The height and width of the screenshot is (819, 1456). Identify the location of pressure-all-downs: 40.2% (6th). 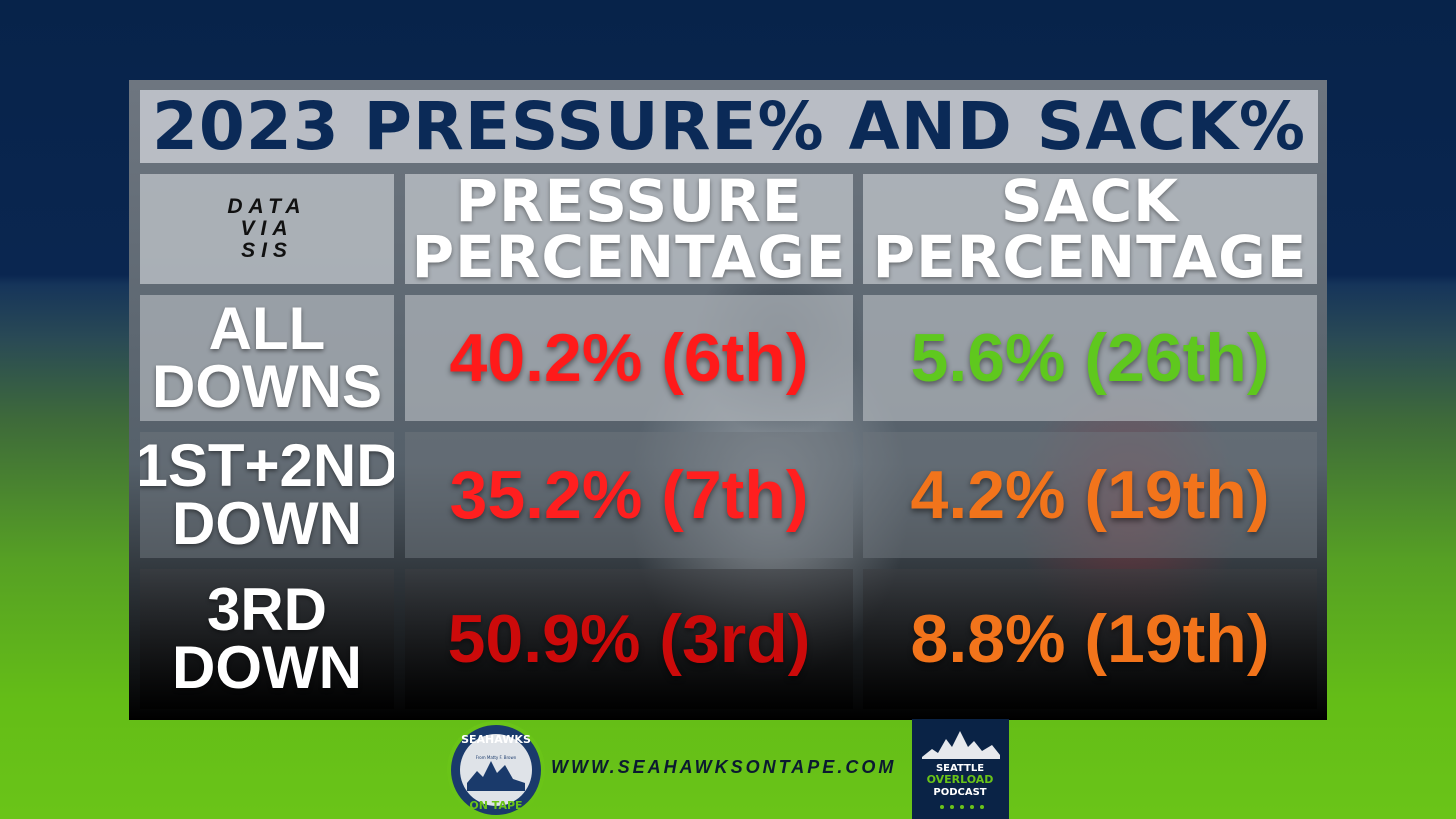
(629, 358).